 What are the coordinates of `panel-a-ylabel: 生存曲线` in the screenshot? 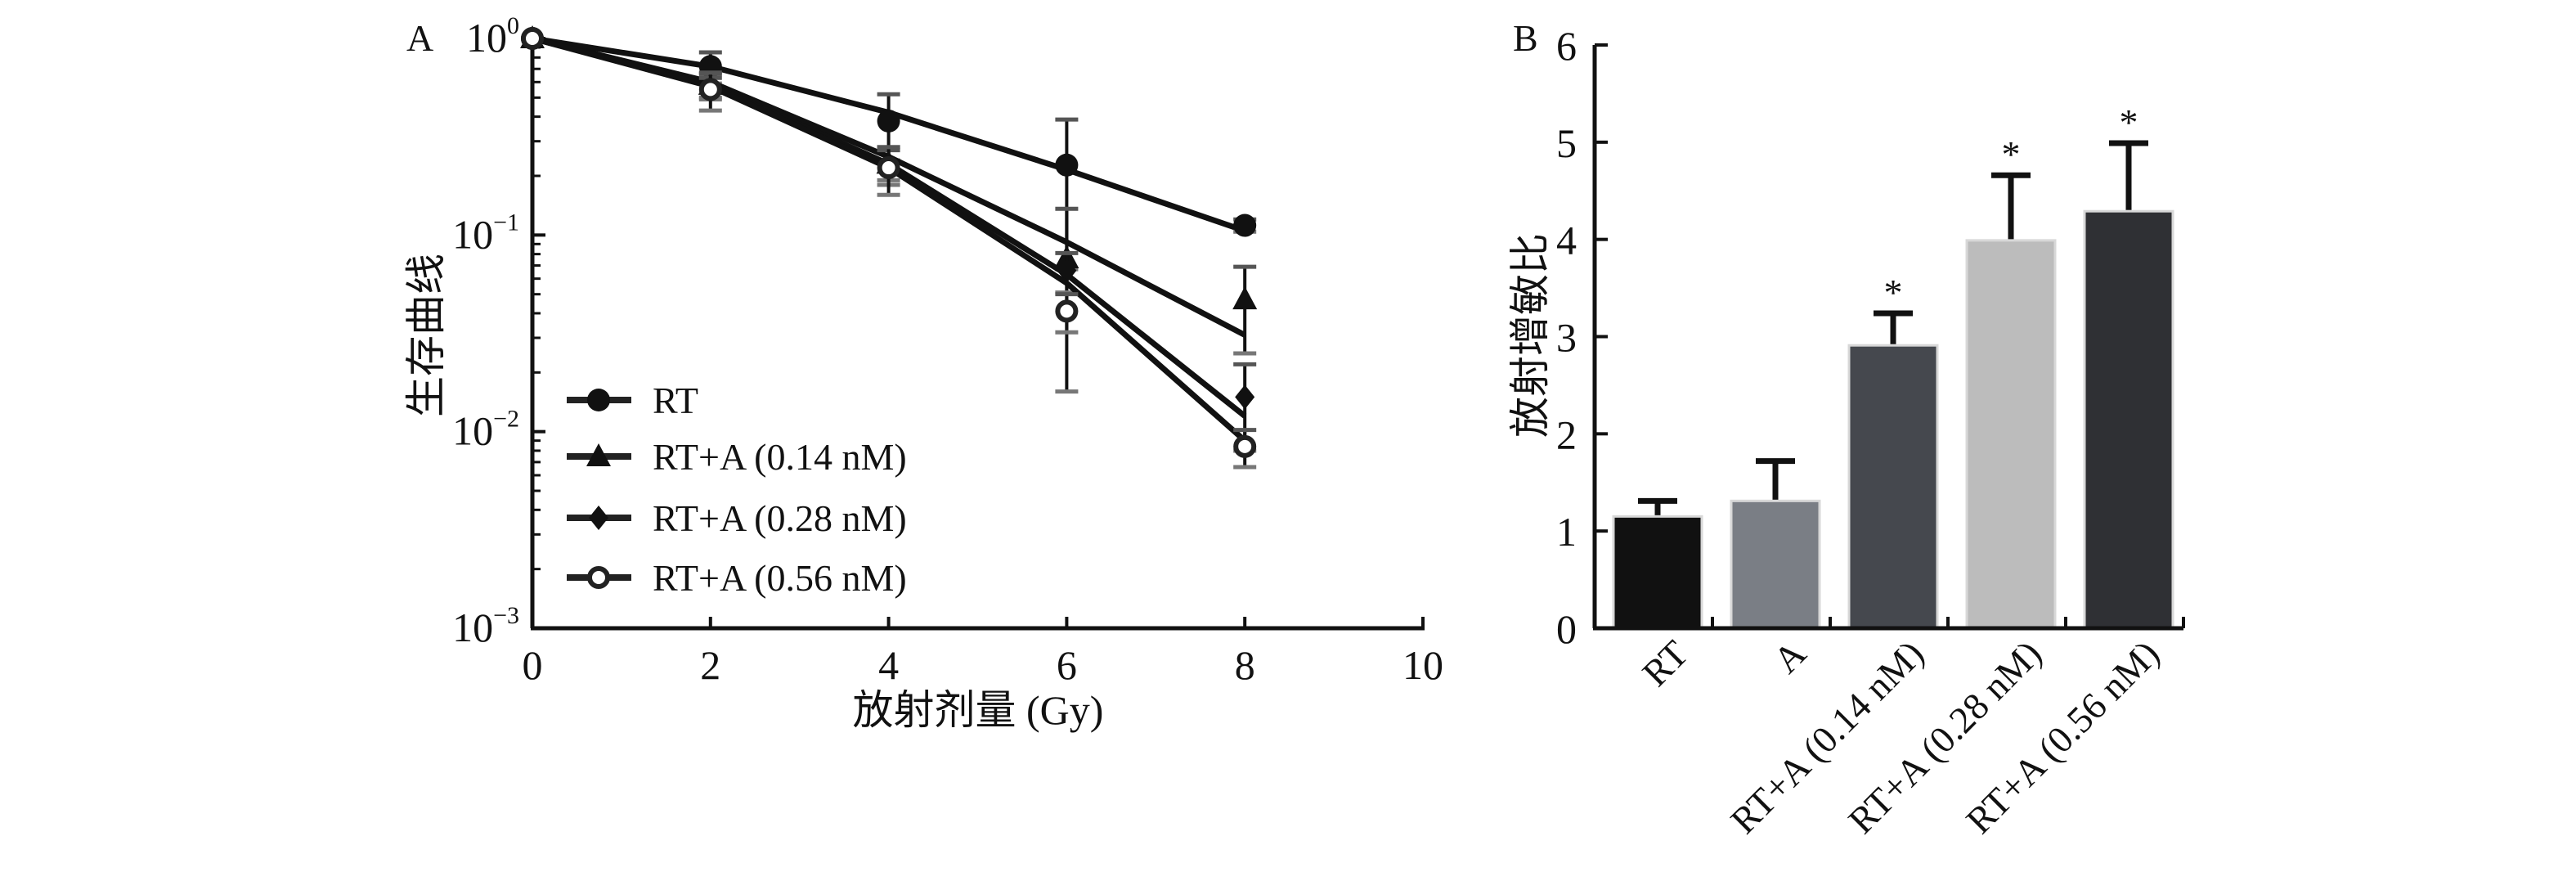 It's located at (426, 336).